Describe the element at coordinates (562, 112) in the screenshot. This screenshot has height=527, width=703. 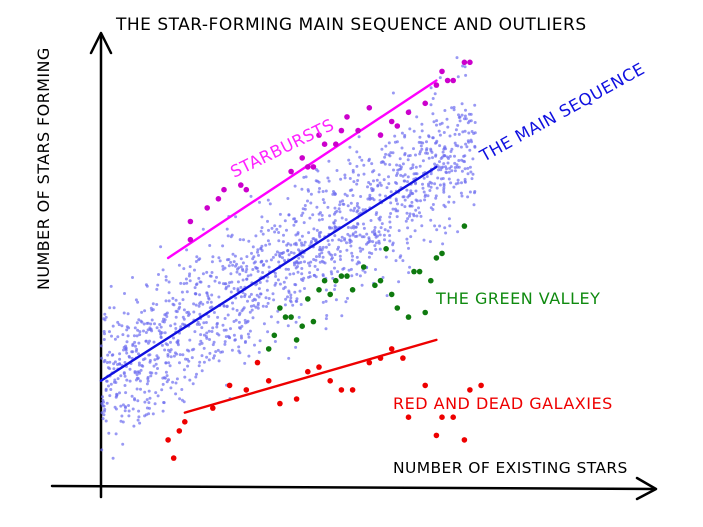
I see `annotation-main-sequence: THE MAIN SEQUENCE` at that location.